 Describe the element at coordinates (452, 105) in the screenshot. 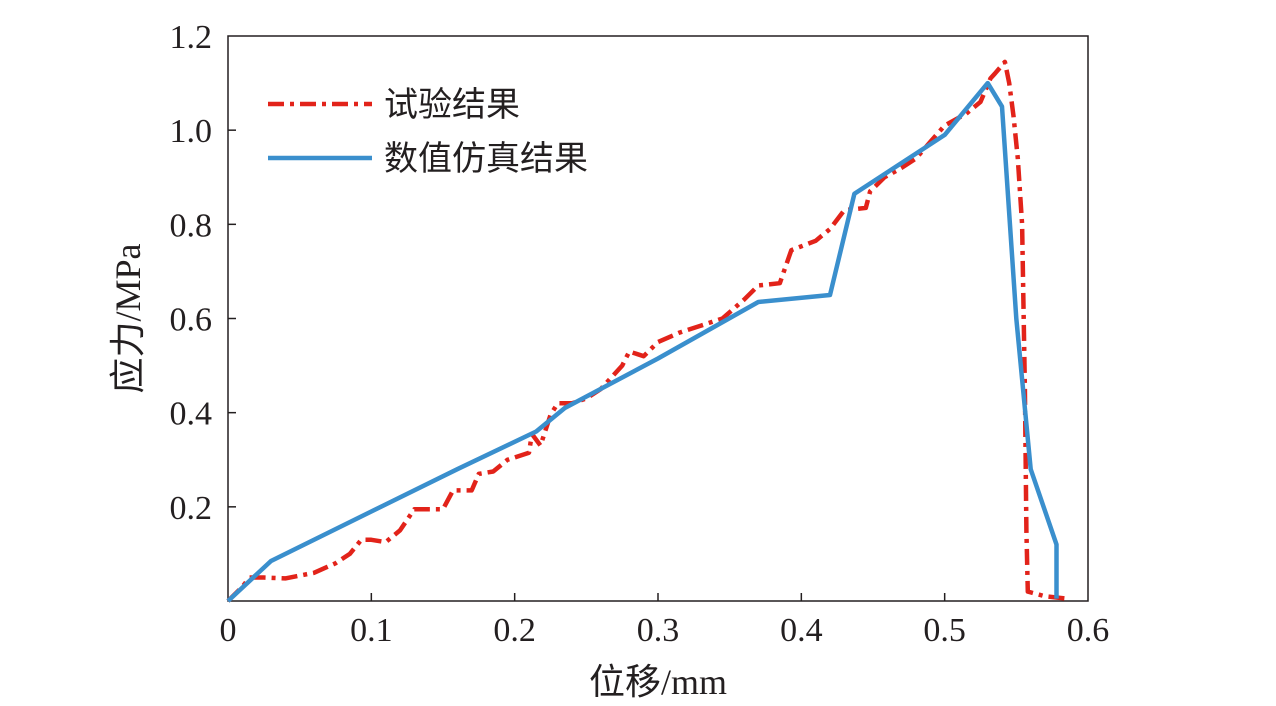

I see `legend-label-experiment: 试验结果` at that location.